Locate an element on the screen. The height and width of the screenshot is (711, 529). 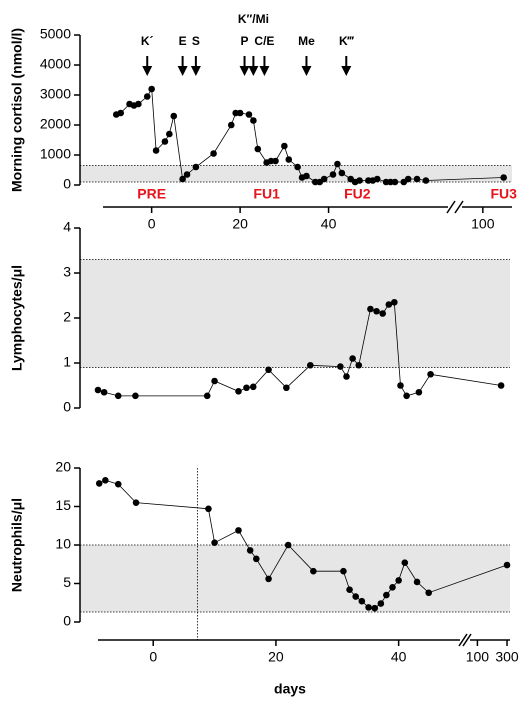
y-tick-label: 5 is located at coordinates (67, 582).